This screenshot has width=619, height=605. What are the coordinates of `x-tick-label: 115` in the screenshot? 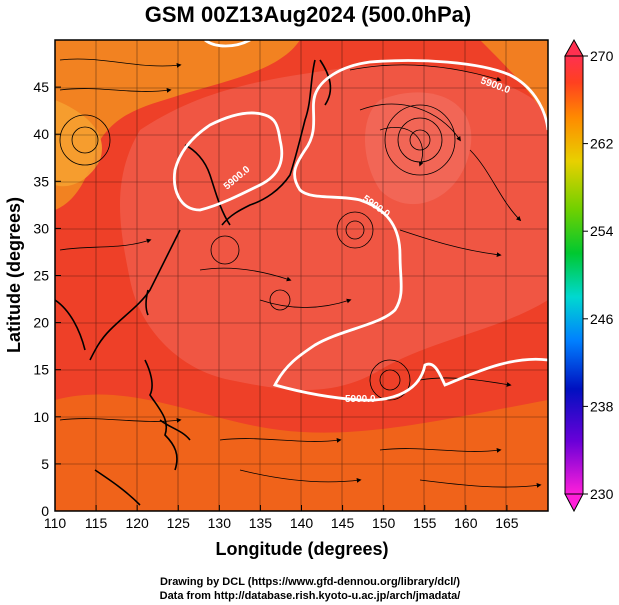 It's located at (96, 523).